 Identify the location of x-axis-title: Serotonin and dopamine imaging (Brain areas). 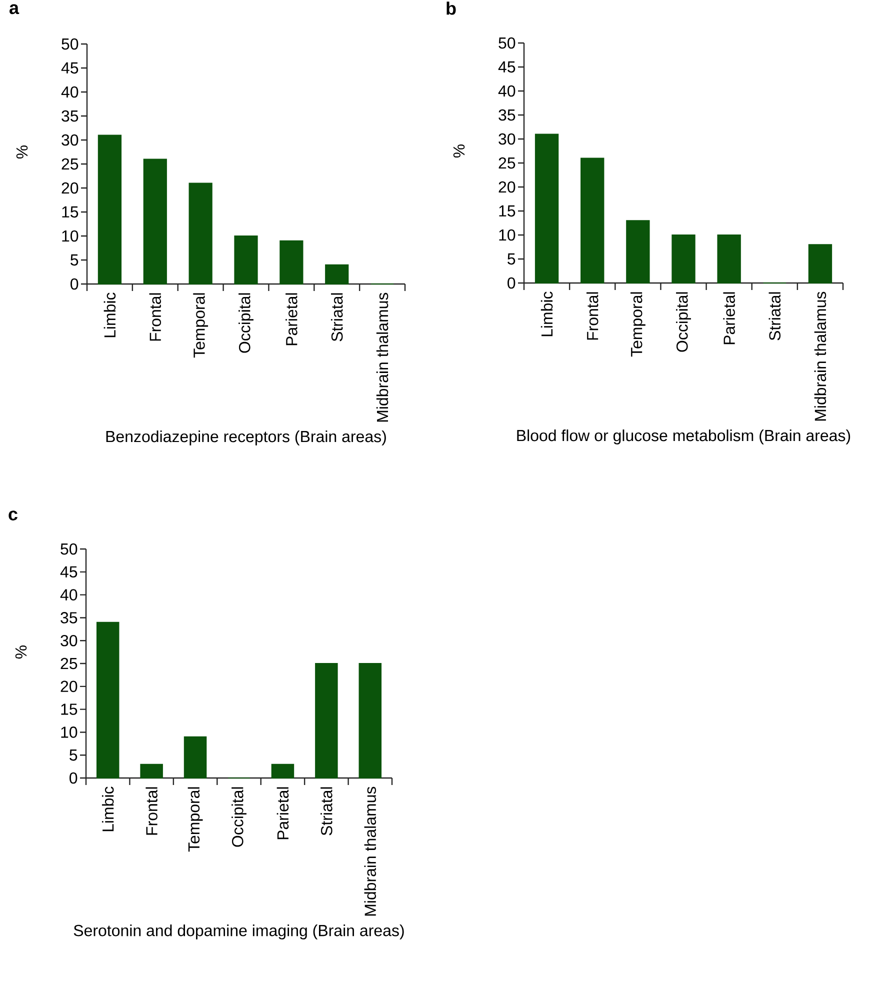
(239, 932).